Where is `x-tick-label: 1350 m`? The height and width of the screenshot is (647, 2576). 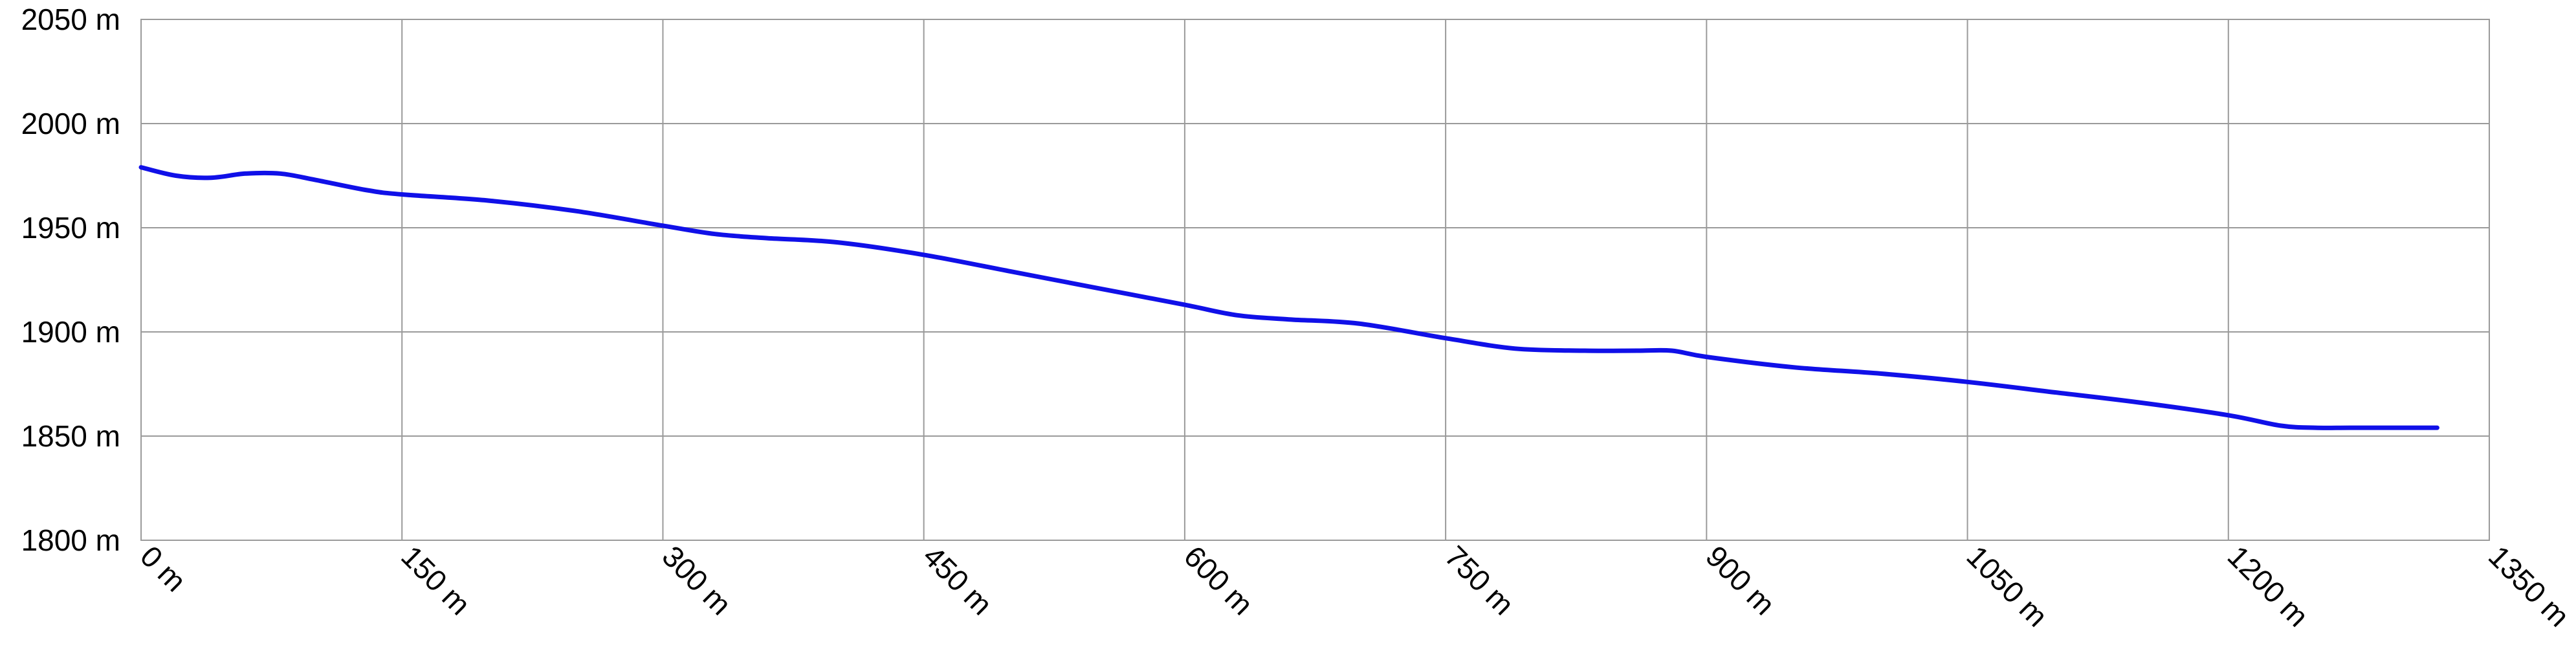
x-tick-label: 1350 m is located at coordinates (2529, 586).